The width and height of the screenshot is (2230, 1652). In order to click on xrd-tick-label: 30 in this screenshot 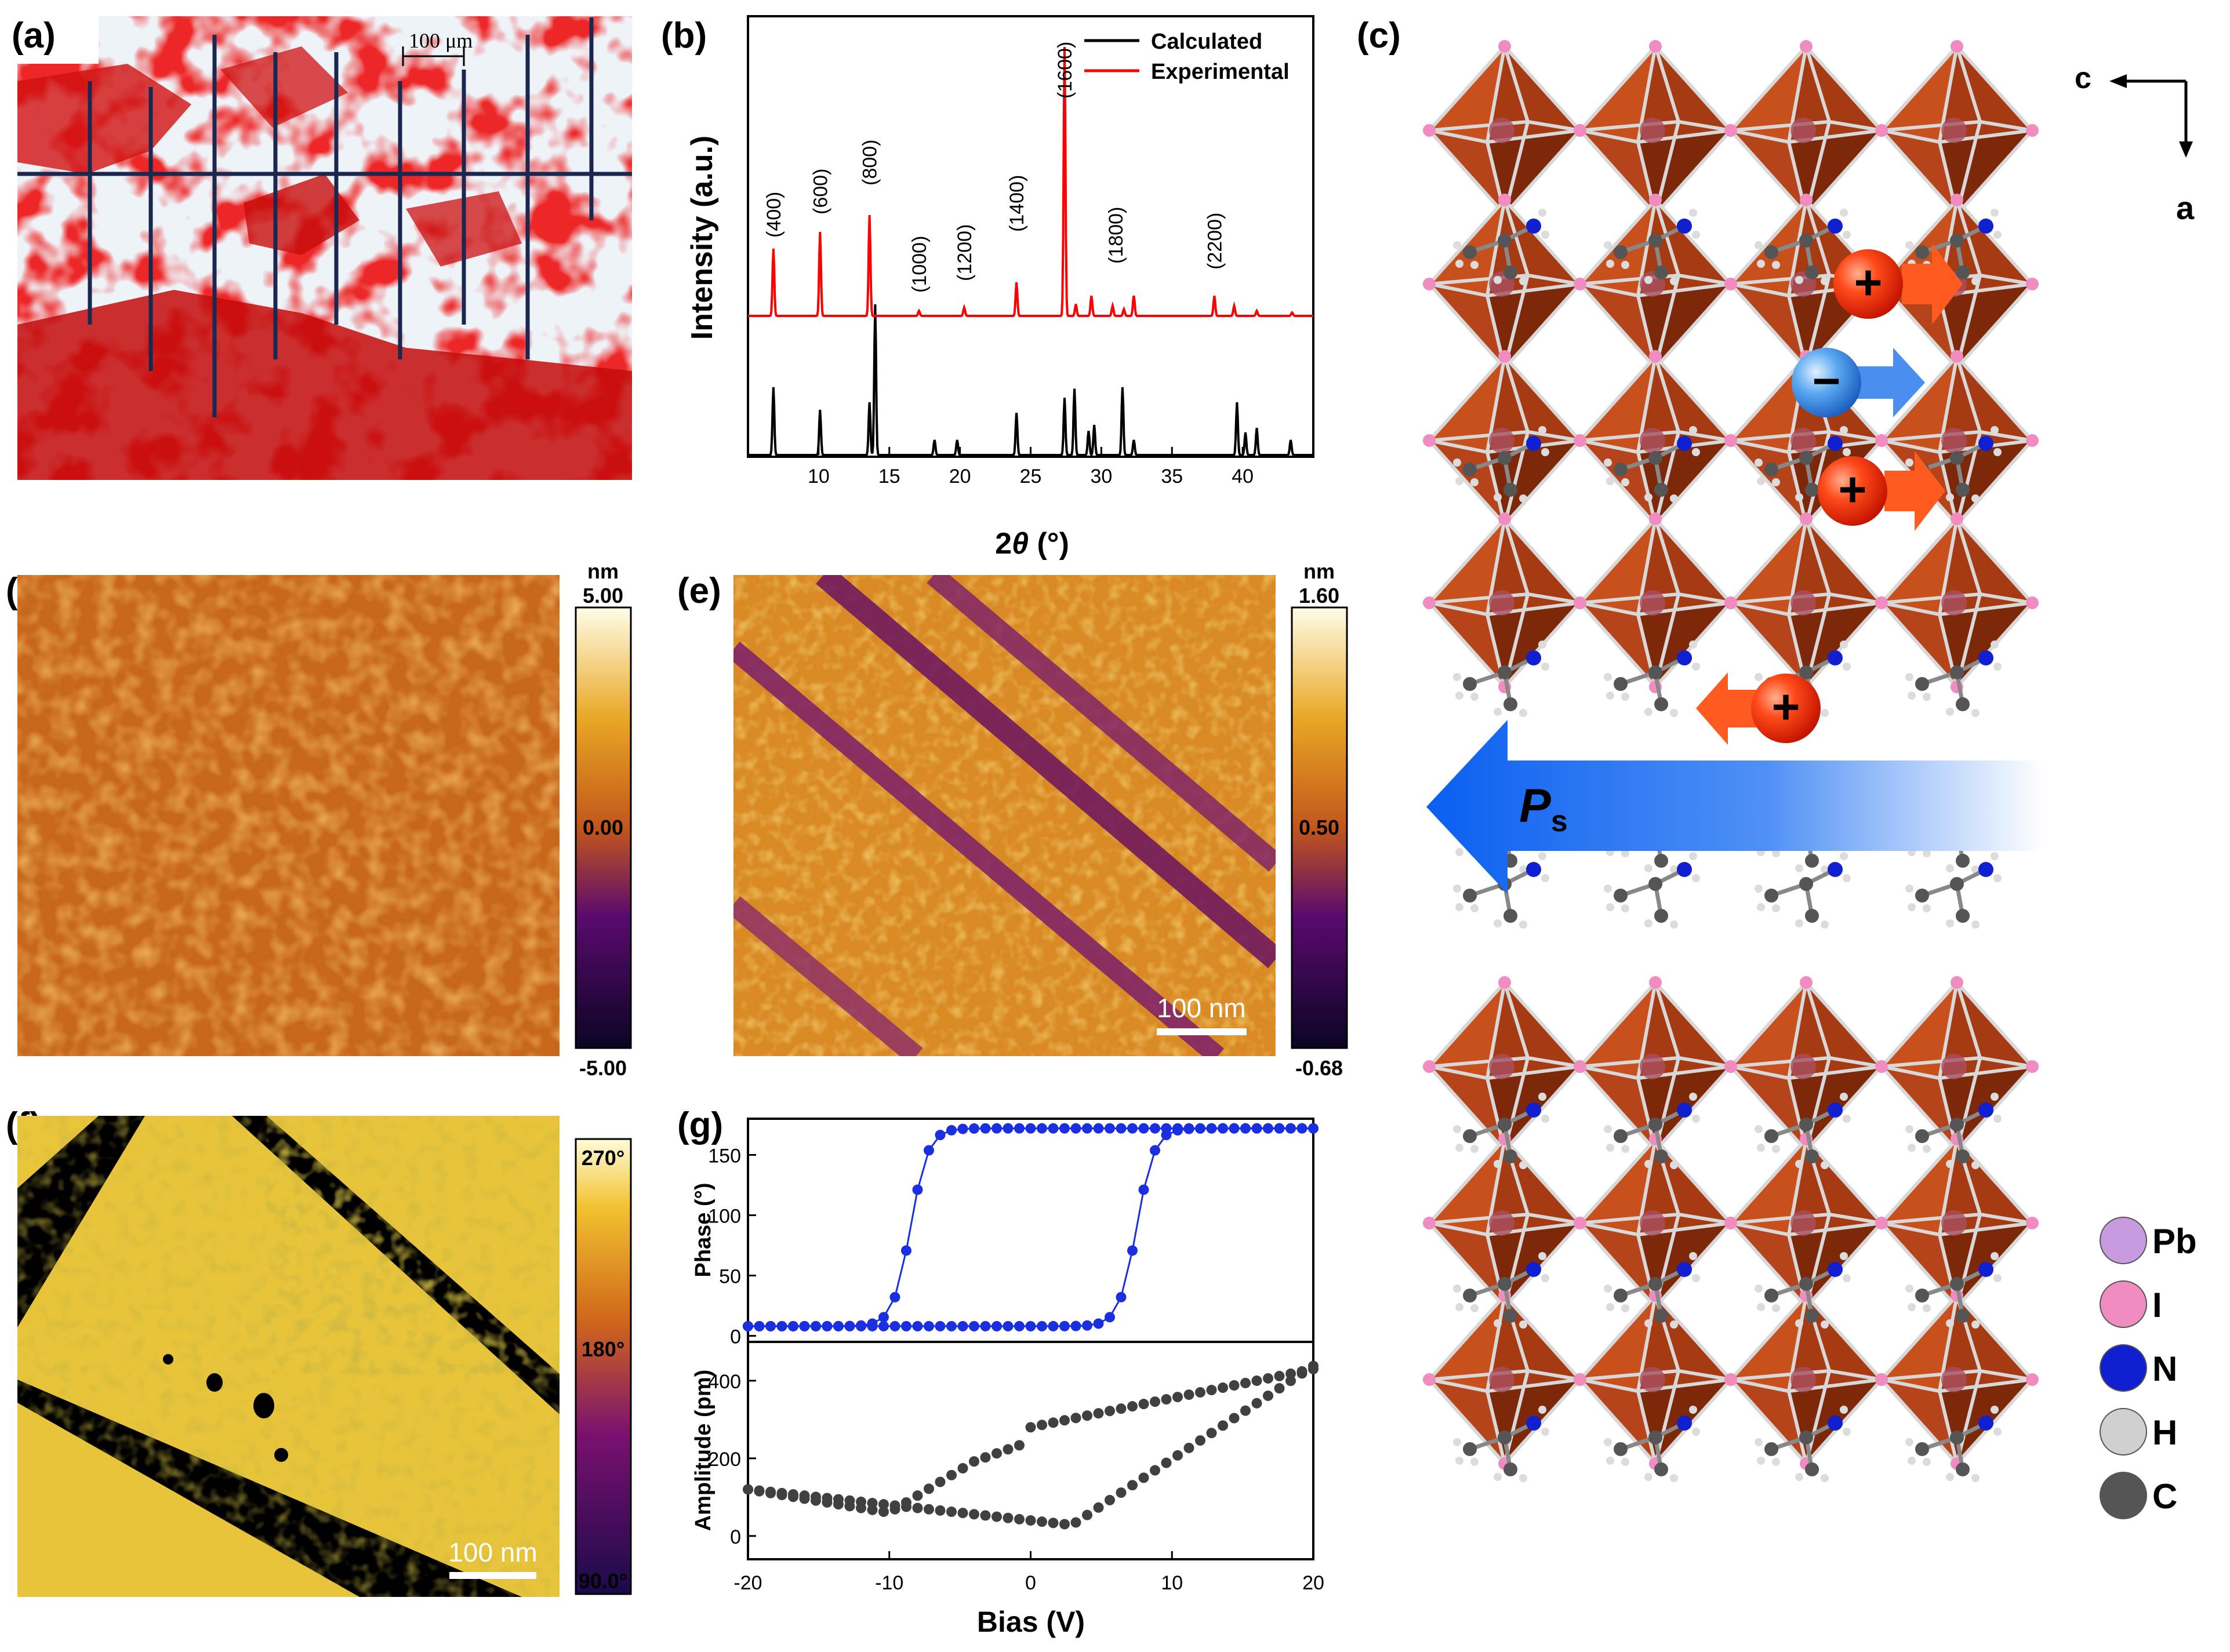, I will do `click(1101, 476)`.